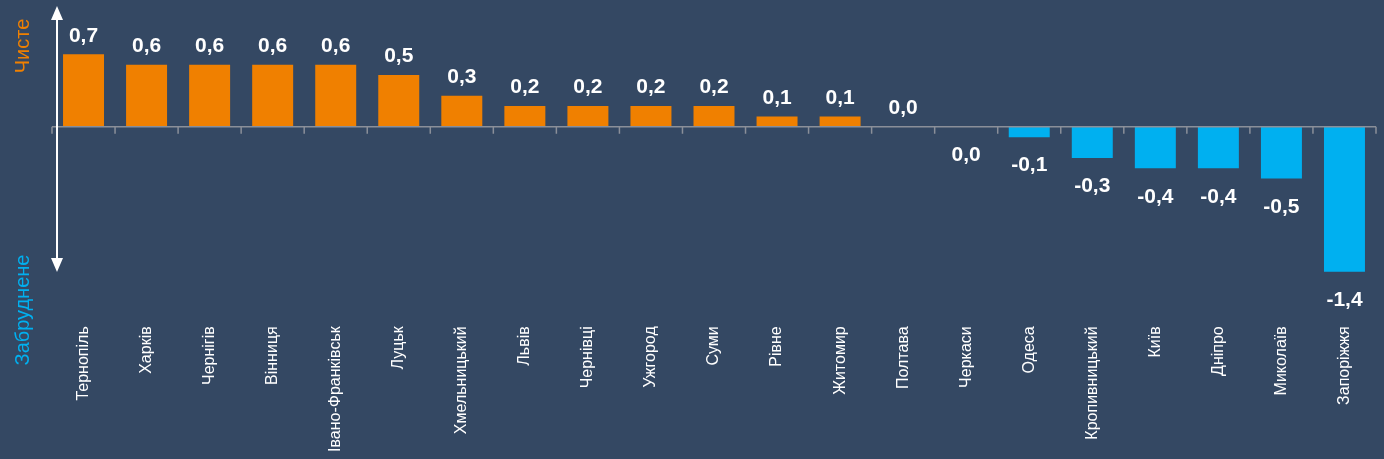 The image size is (1384, 459). Describe the element at coordinates (1344, 299) in the screenshot. I see `data-label: -1,4` at that location.